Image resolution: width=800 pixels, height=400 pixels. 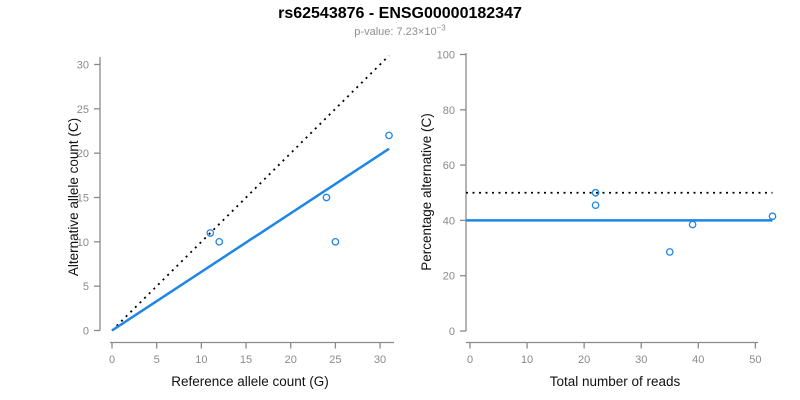 What do you see at coordinates (441, 28) in the screenshot?
I see `pvalue-exponent: −3` at bounding box center [441, 28].